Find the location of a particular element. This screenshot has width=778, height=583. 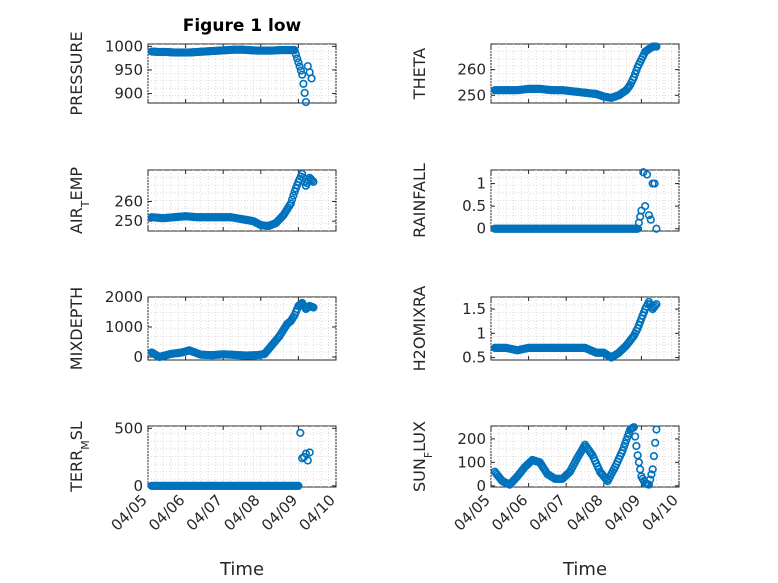

figure-title: Figure 1 low is located at coordinates (242, 26).